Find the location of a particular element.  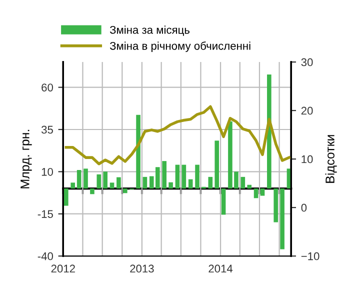

x-tick-label: 2013 is located at coordinates (142, 268).